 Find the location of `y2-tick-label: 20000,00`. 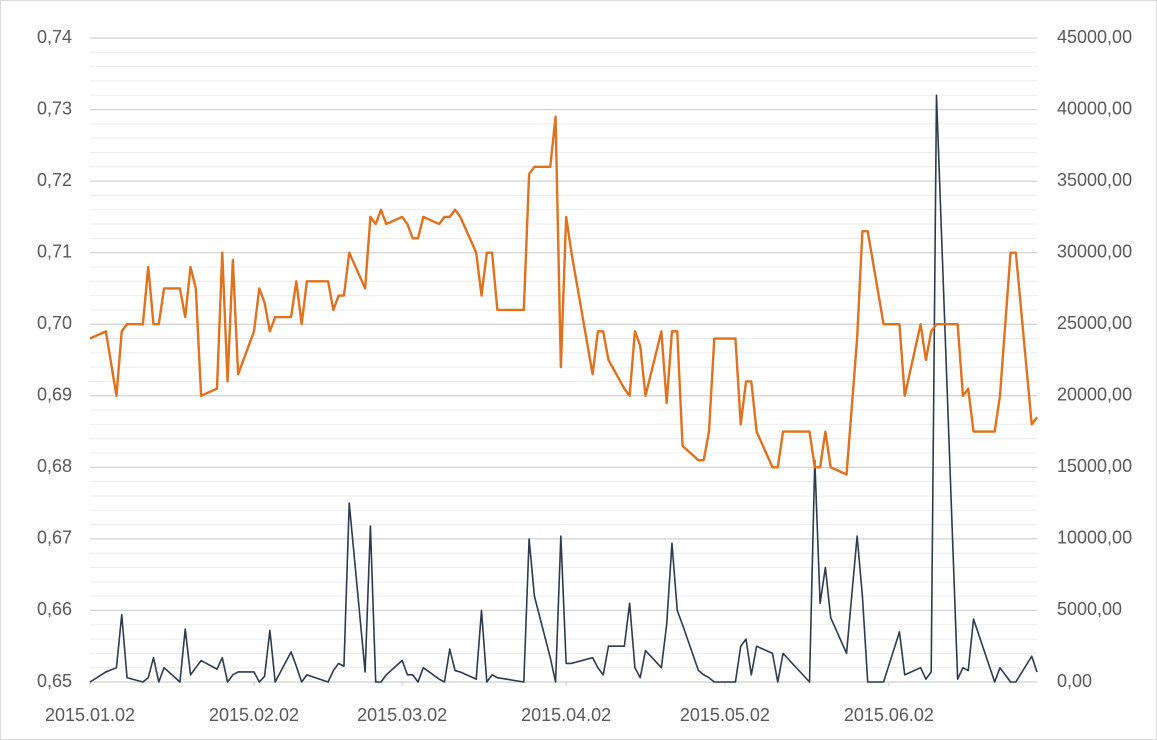

y2-tick-label: 20000,00 is located at coordinates (1094, 395).